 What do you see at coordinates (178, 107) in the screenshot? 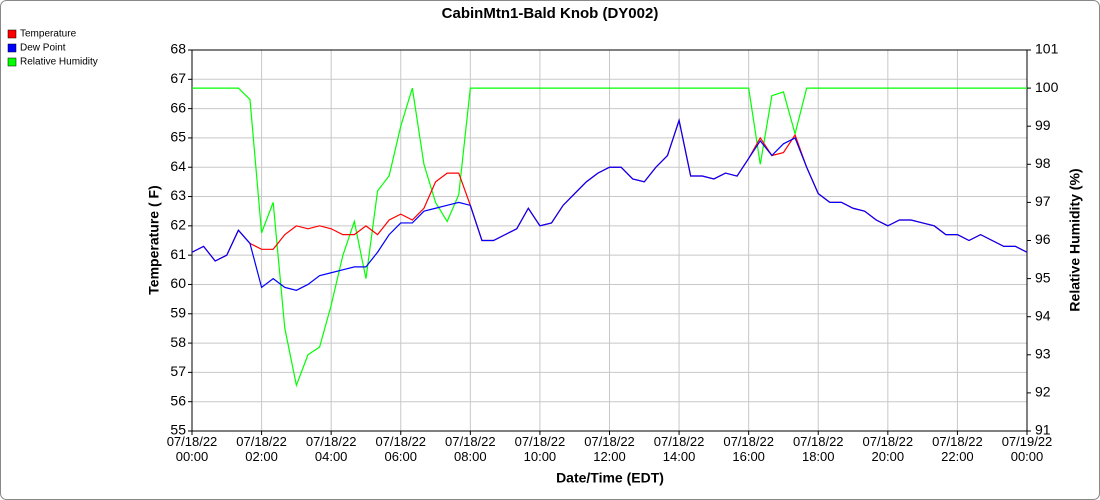
I see `y-tick-label: 66` at bounding box center [178, 107].